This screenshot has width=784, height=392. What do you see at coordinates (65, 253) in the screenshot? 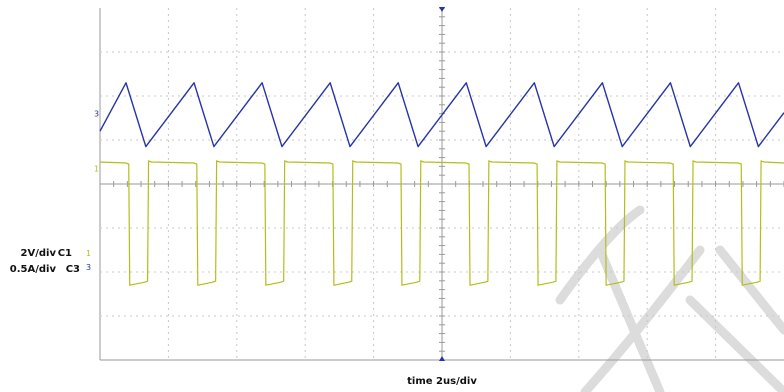
I see `ch1-label: C1` at bounding box center [65, 253].